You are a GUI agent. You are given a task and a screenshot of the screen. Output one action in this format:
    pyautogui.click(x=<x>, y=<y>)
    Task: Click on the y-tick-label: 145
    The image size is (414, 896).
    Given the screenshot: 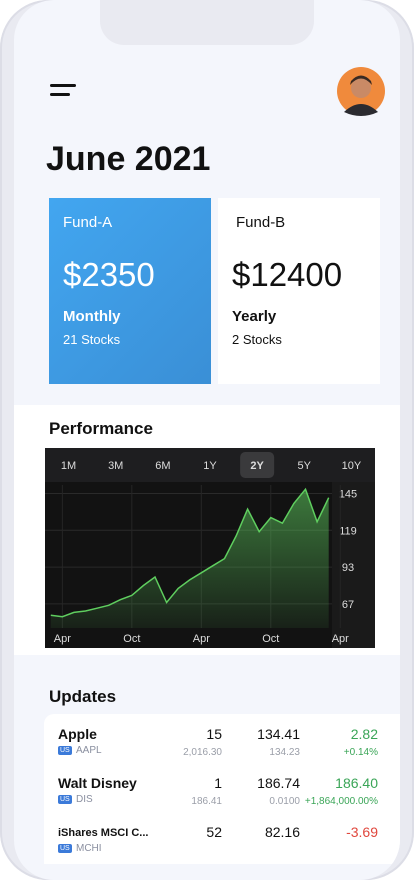 What is the action you would take?
    pyautogui.click(x=348, y=494)
    